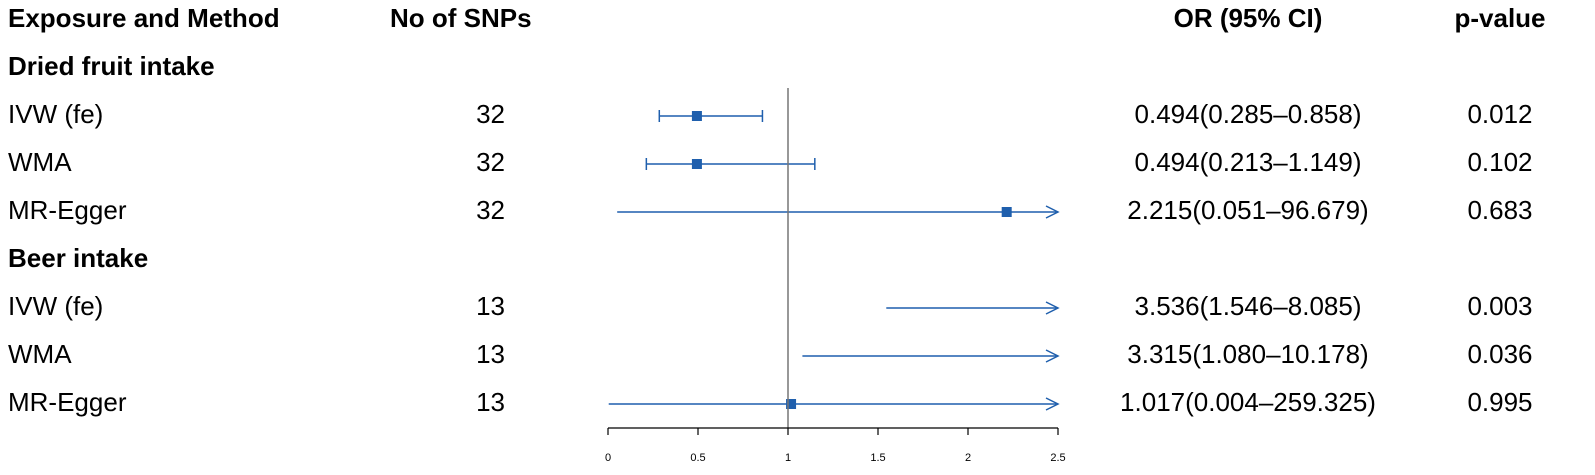 This screenshot has width=1595, height=475. What do you see at coordinates (1499, 18) in the screenshot?
I see `column-header: p-value` at bounding box center [1499, 18].